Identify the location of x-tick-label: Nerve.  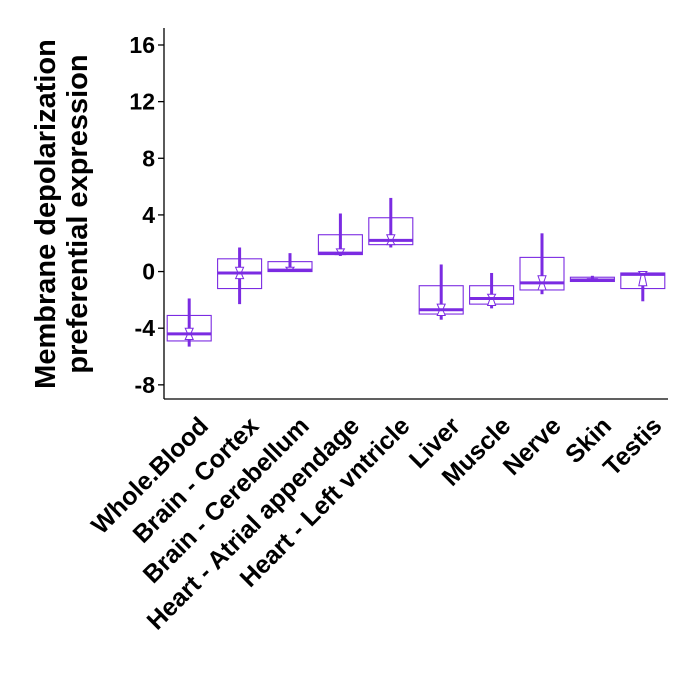
(532, 446).